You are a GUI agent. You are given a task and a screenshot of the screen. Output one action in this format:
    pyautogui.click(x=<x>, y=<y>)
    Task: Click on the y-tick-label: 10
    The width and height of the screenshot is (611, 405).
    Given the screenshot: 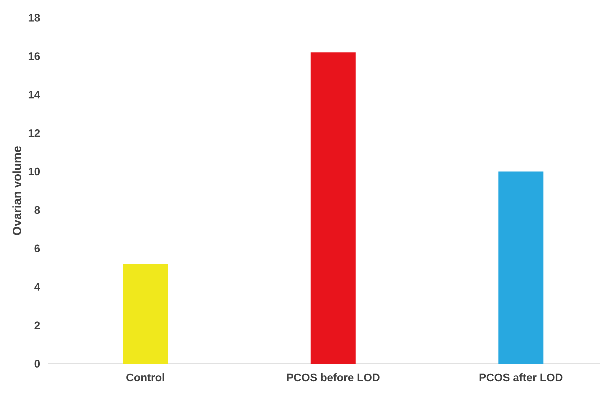 What is the action you would take?
    pyautogui.click(x=34, y=172)
    